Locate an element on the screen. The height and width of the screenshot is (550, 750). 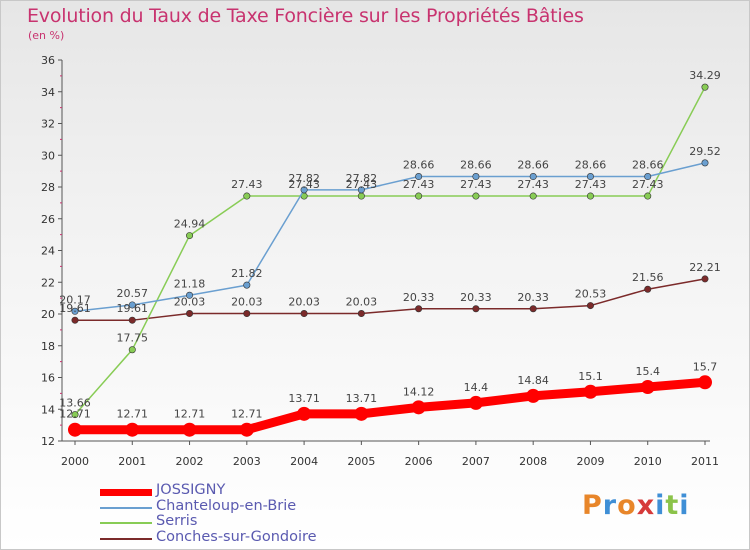
logo-letter: x is located at coordinates (646, 505).